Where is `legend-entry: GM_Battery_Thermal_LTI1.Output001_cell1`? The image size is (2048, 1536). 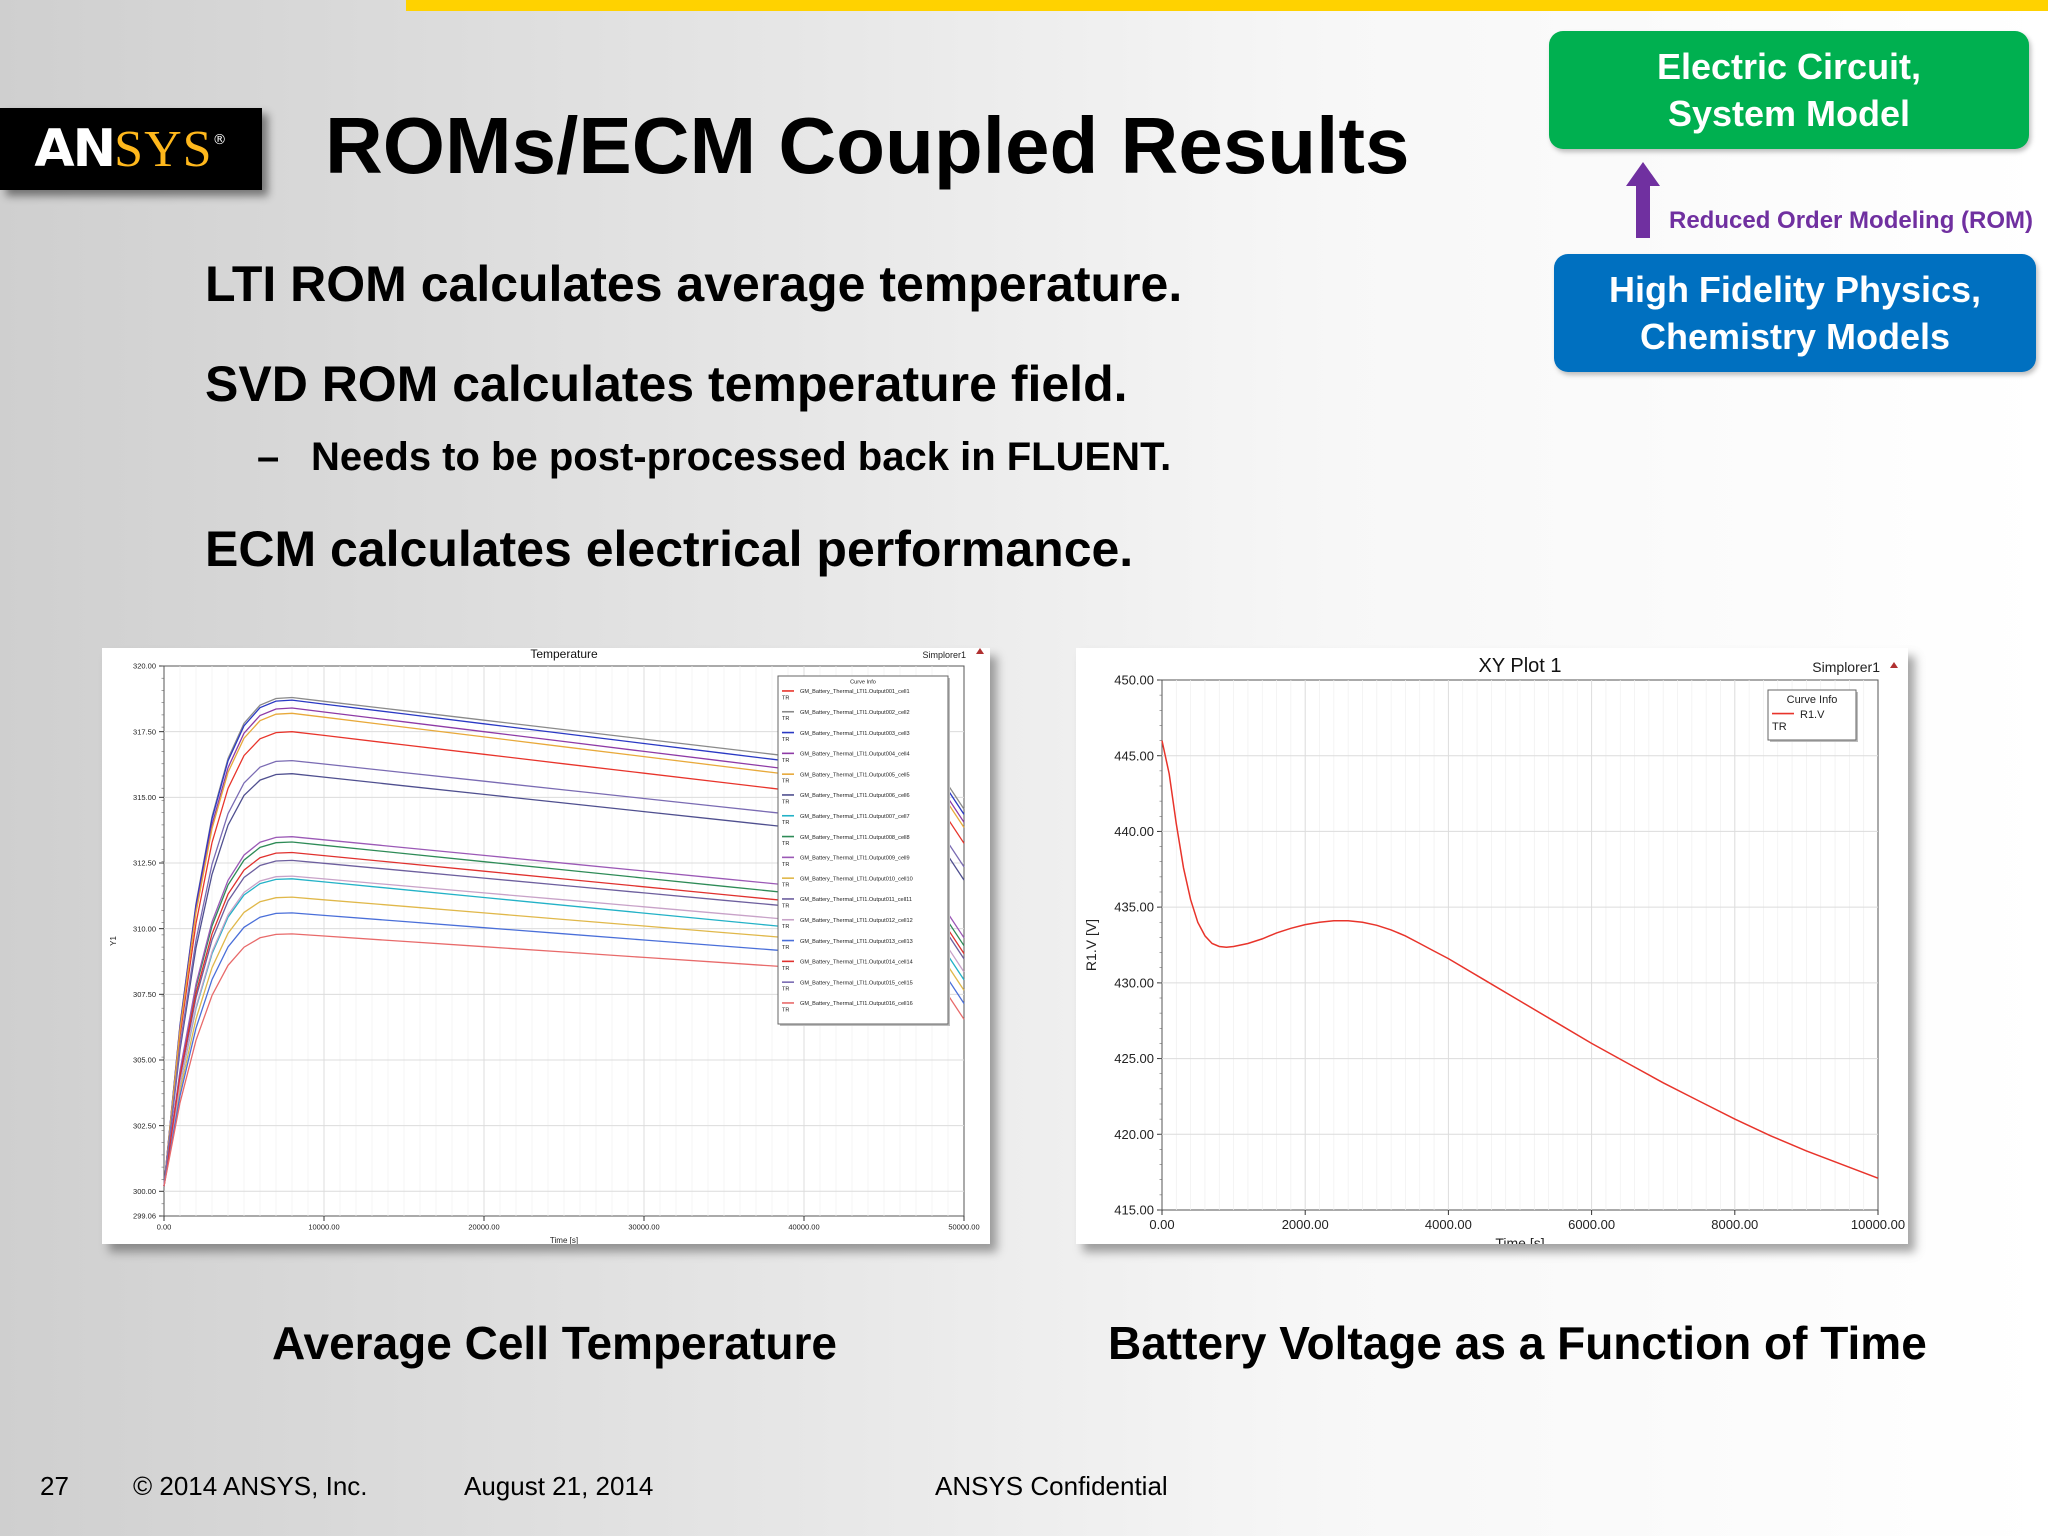
legend-entry: GM_Battery_Thermal_LTI1.Output001_cell1 is located at coordinates (855, 692).